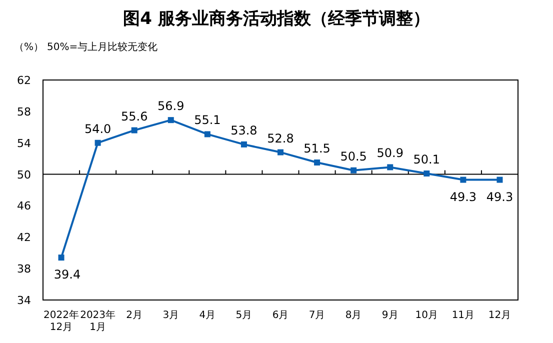 Image resolution: width=553 pixels, height=343 pixels. I want to click on x-tick-label: 11月, so click(463, 315).